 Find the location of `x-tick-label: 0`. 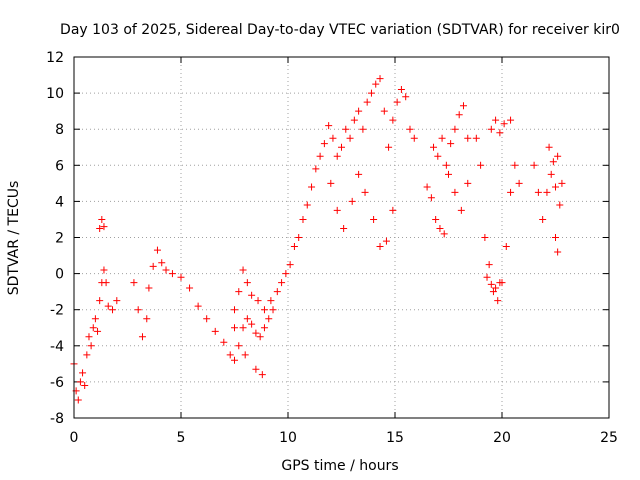

x-tick-label: 0 is located at coordinates (74, 438).